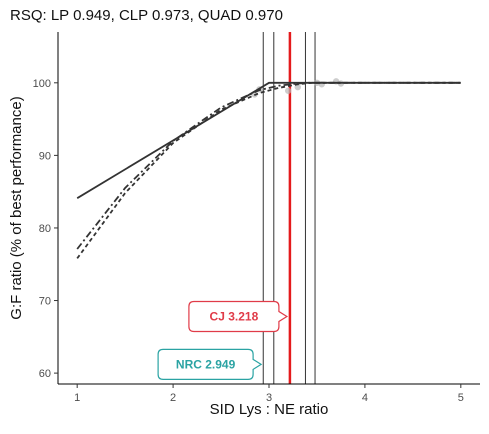  Describe the element at coordinates (77, 398) in the screenshot. I see `x-tick-label: 1` at that location.